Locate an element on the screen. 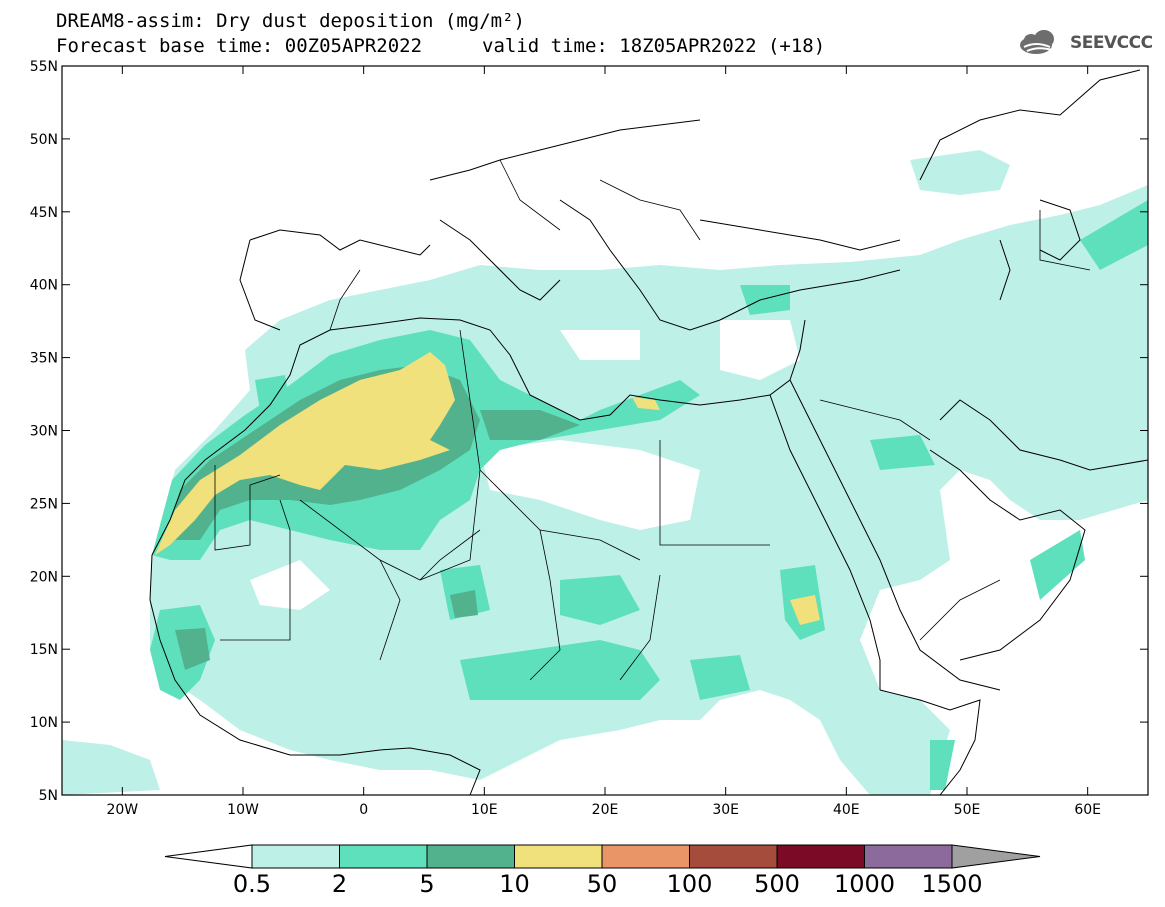 Image resolution: width=1165 pixels, height=907 pixels. contour-level-0-5-atlantic is located at coordinates (111, 767).